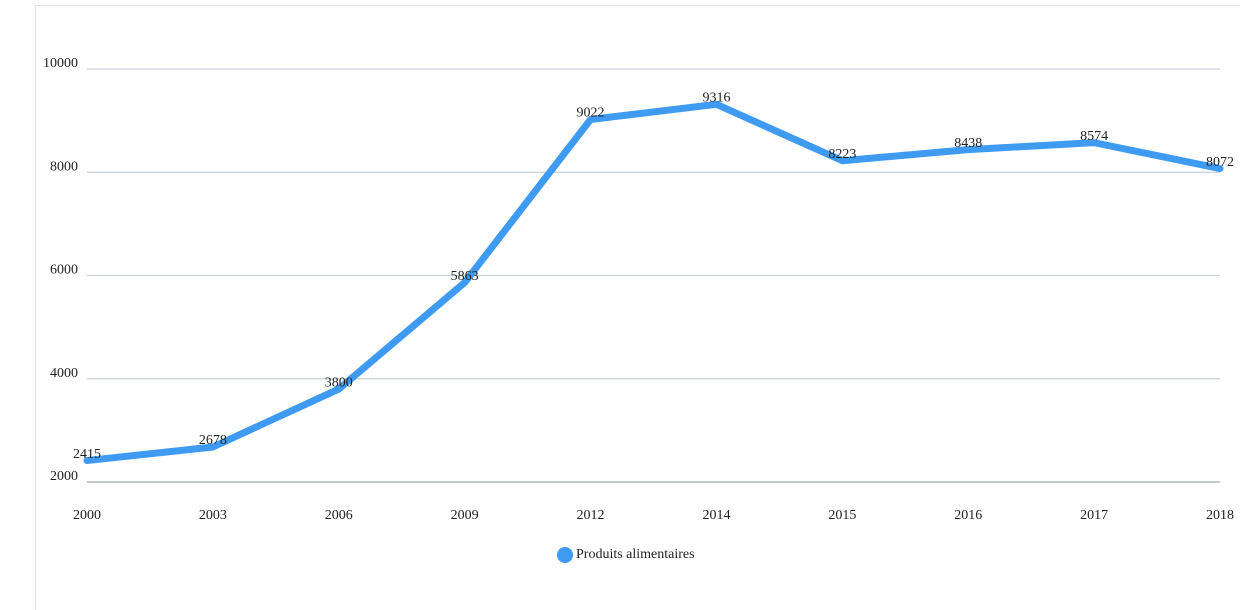  What do you see at coordinates (339, 515) in the screenshot?
I see `x-tick-label: 2006` at bounding box center [339, 515].